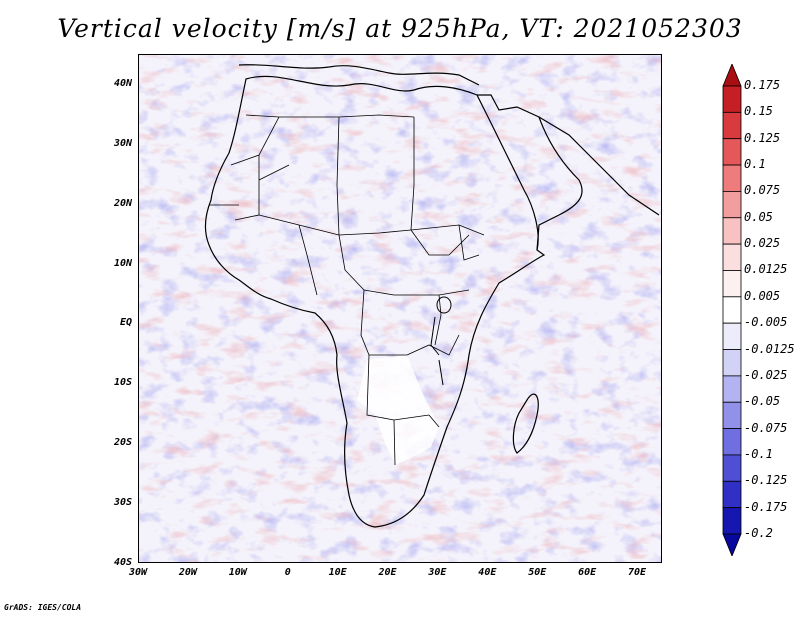  What do you see at coordinates (732, 544) in the screenshot?
I see `colorbar-min-arrow` at bounding box center [732, 544].